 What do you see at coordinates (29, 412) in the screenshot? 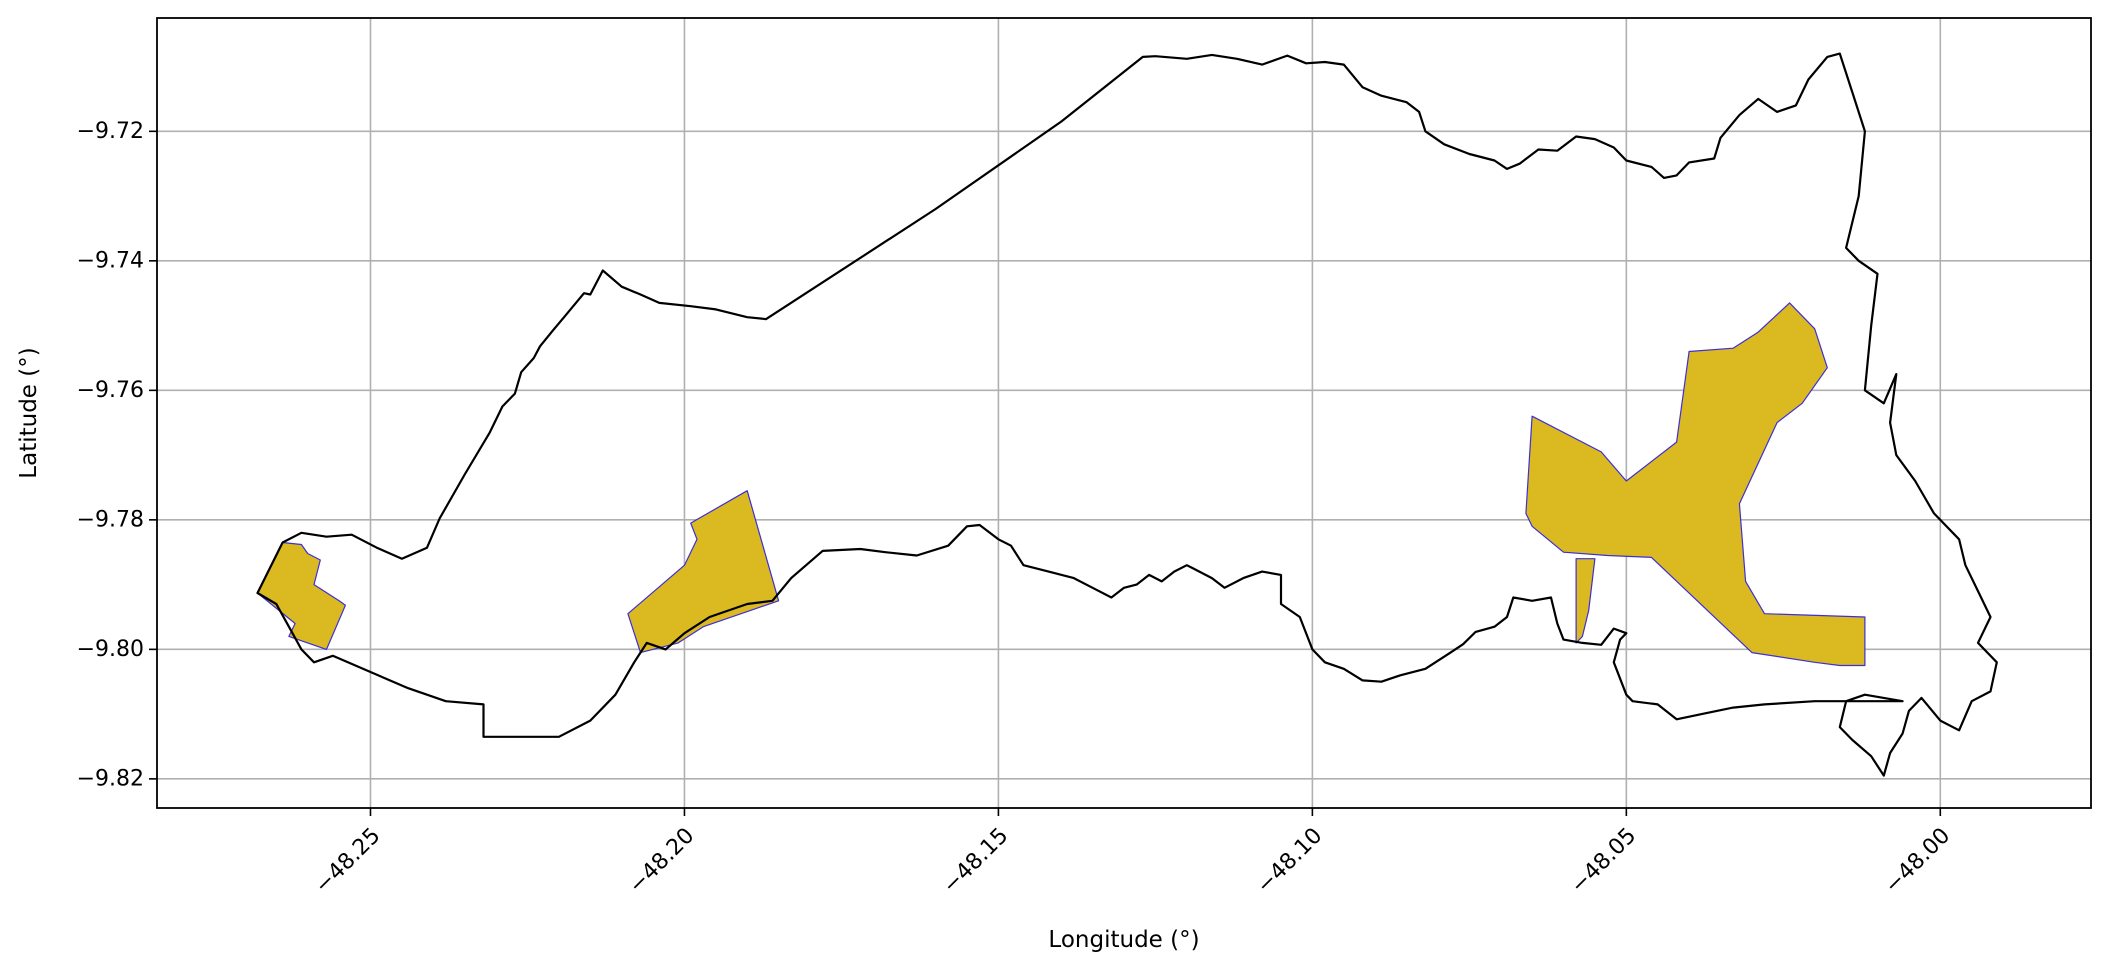
I see `y-axis-label: Latitude (°)` at bounding box center [29, 412].